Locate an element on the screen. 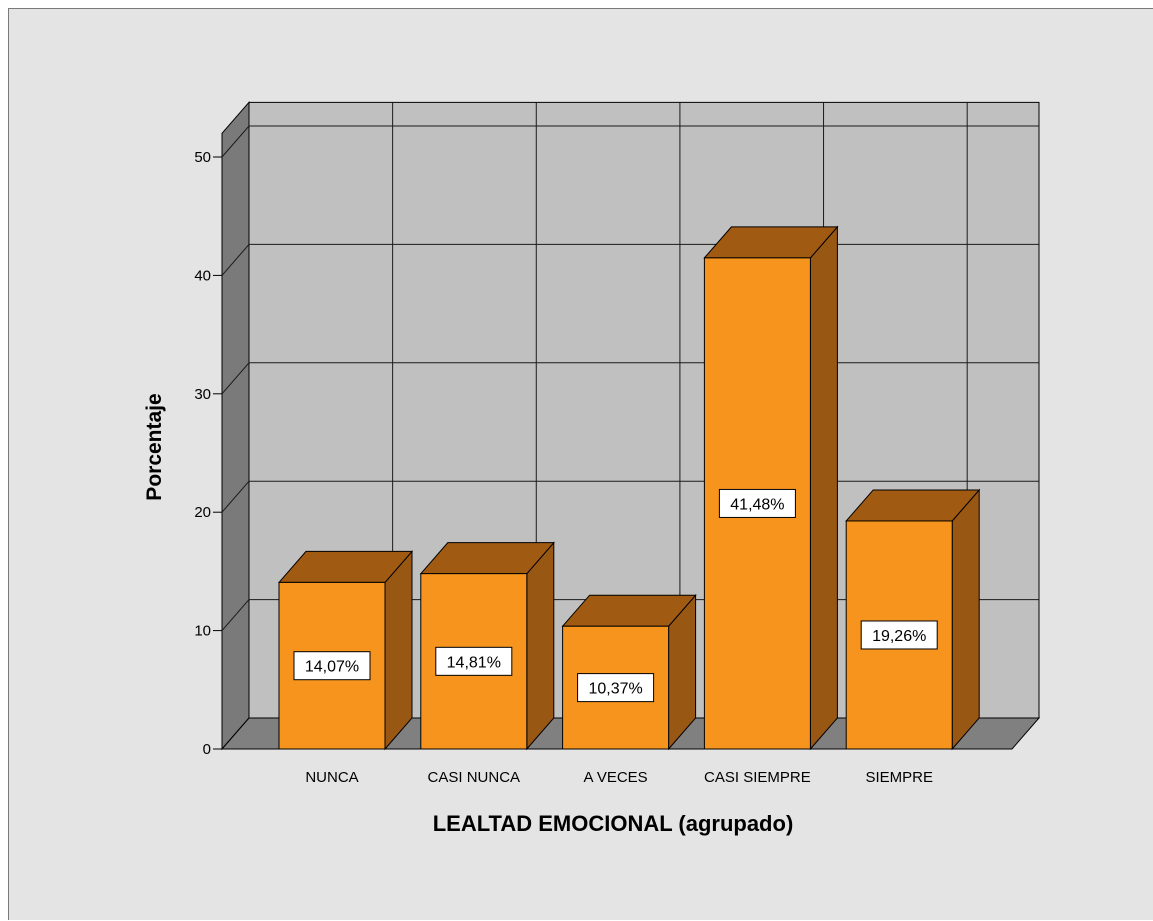 This screenshot has height=921, width=1153. x-axis-title: LEALTAD EMOCIONAL (agrupado) is located at coordinates (613, 823).